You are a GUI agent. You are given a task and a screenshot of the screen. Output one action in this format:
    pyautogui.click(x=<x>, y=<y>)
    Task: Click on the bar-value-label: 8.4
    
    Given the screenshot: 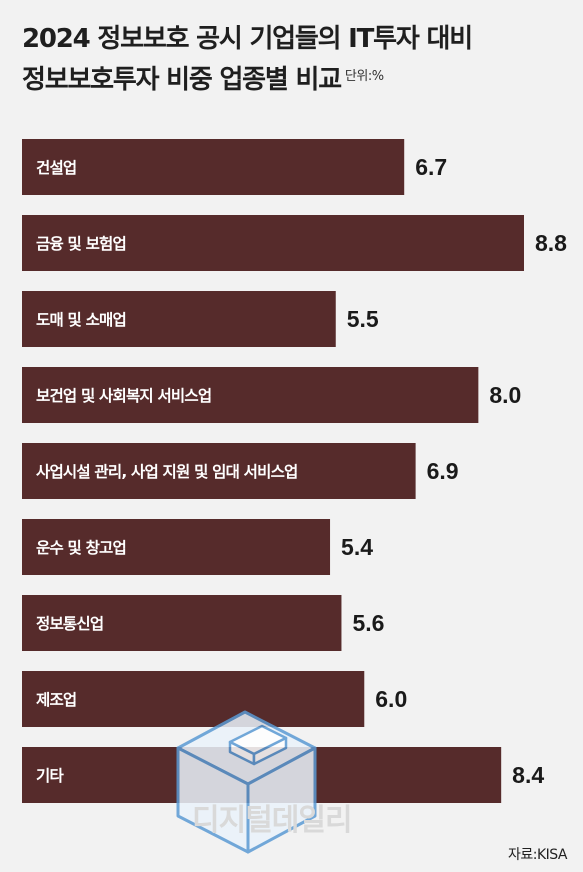 What is the action you would take?
    pyautogui.click(x=528, y=775)
    